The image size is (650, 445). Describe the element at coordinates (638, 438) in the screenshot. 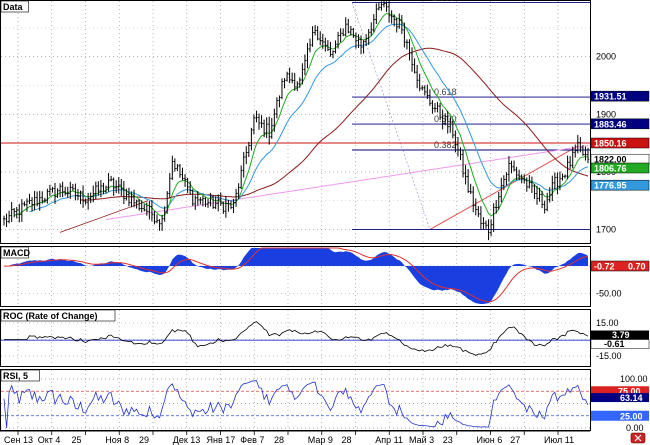

I see `close-icon-glyph` at that location.